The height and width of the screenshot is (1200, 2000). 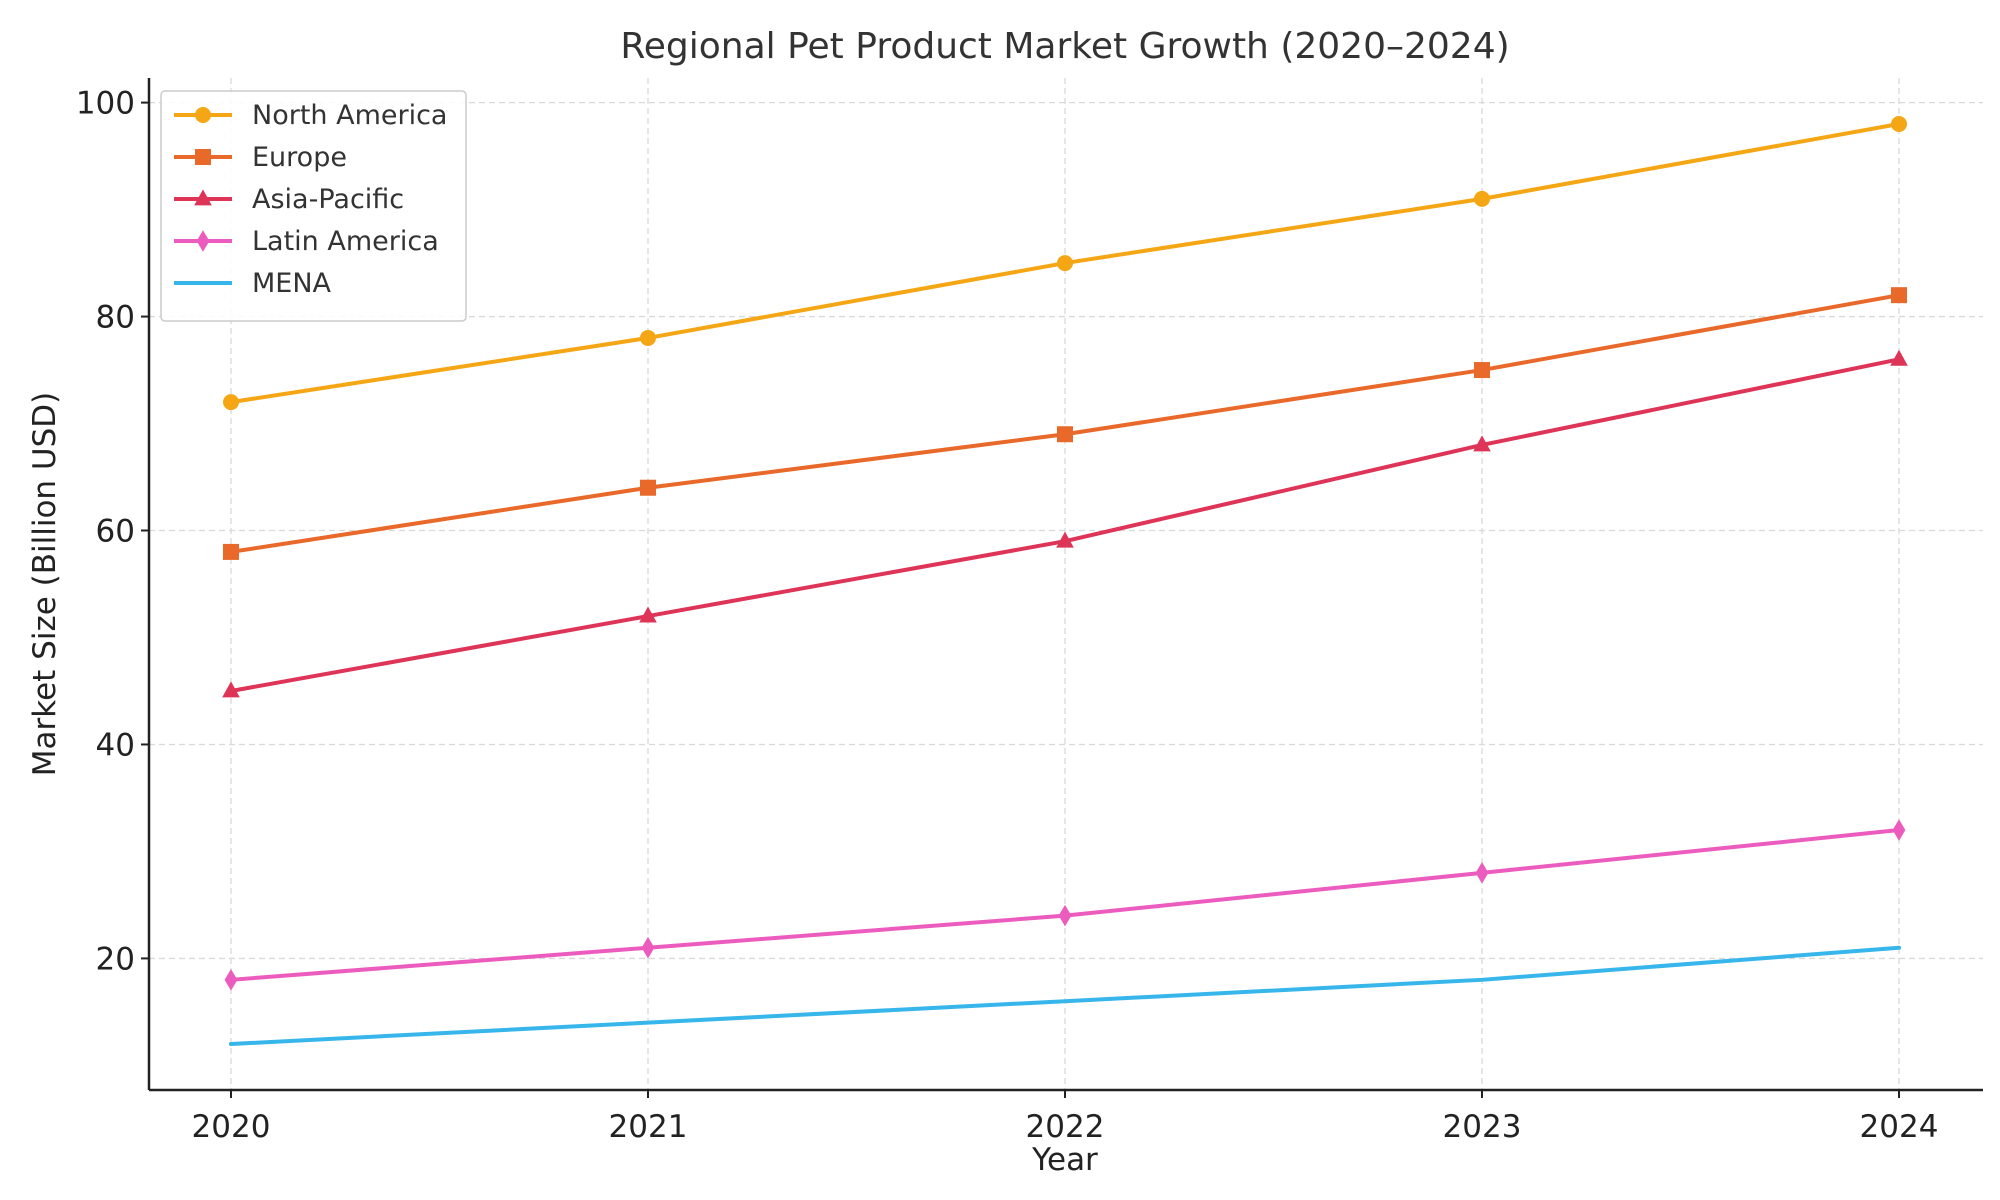 What do you see at coordinates (1482, 1127) in the screenshot?
I see `x-tick-label: 2023` at bounding box center [1482, 1127].